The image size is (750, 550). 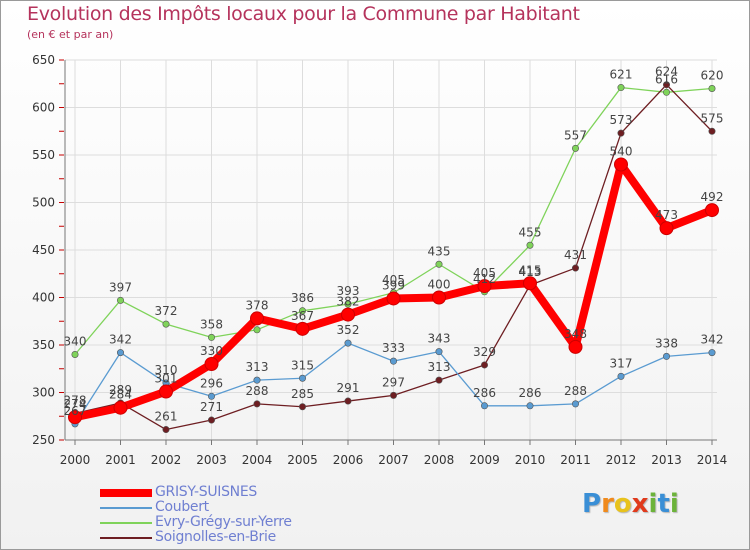 I want to click on x-tick-label: 2011, so click(x=575, y=460).